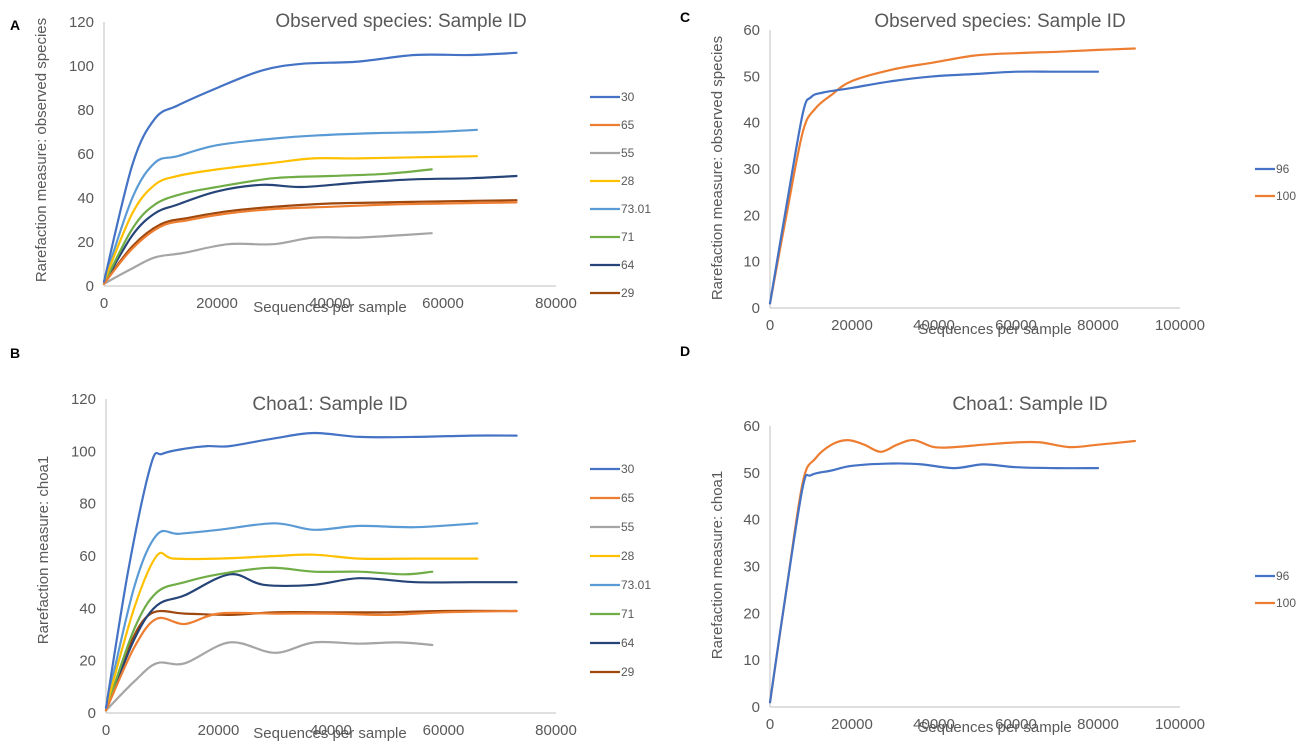 The image size is (1316, 744). Describe the element at coordinates (628, 153) in the screenshot. I see `legend-label: 55` at that location.